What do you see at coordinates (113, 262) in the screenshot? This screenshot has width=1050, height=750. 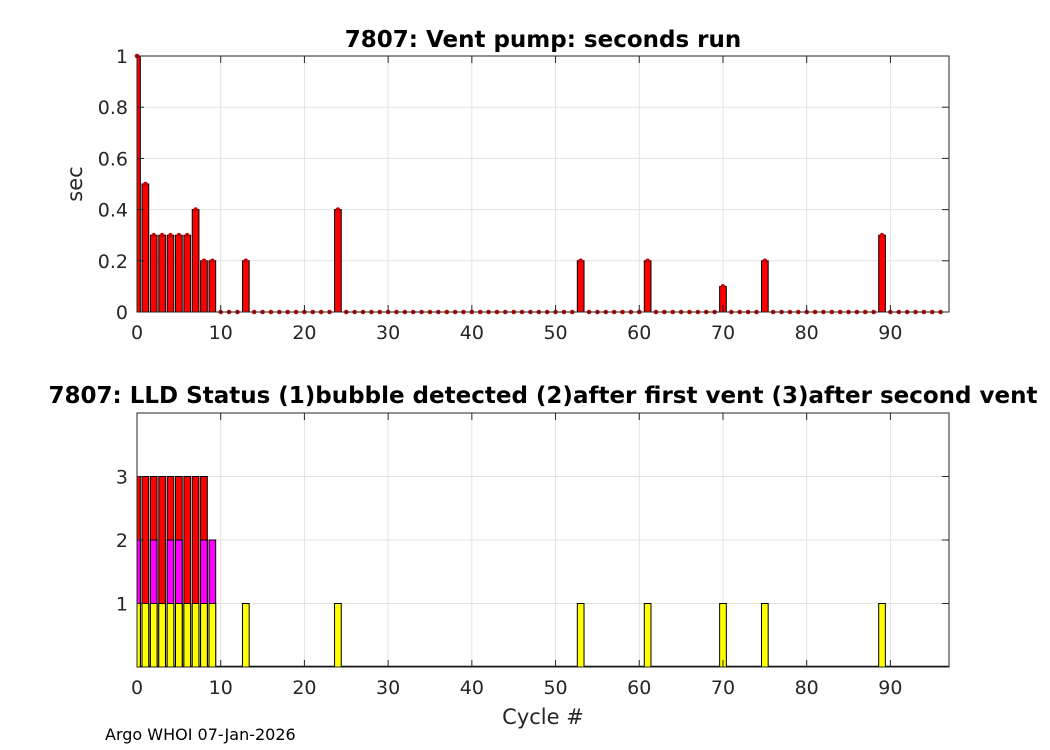 I see `vent-pump-ytick-label: 0.2` at bounding box center [113, 262].